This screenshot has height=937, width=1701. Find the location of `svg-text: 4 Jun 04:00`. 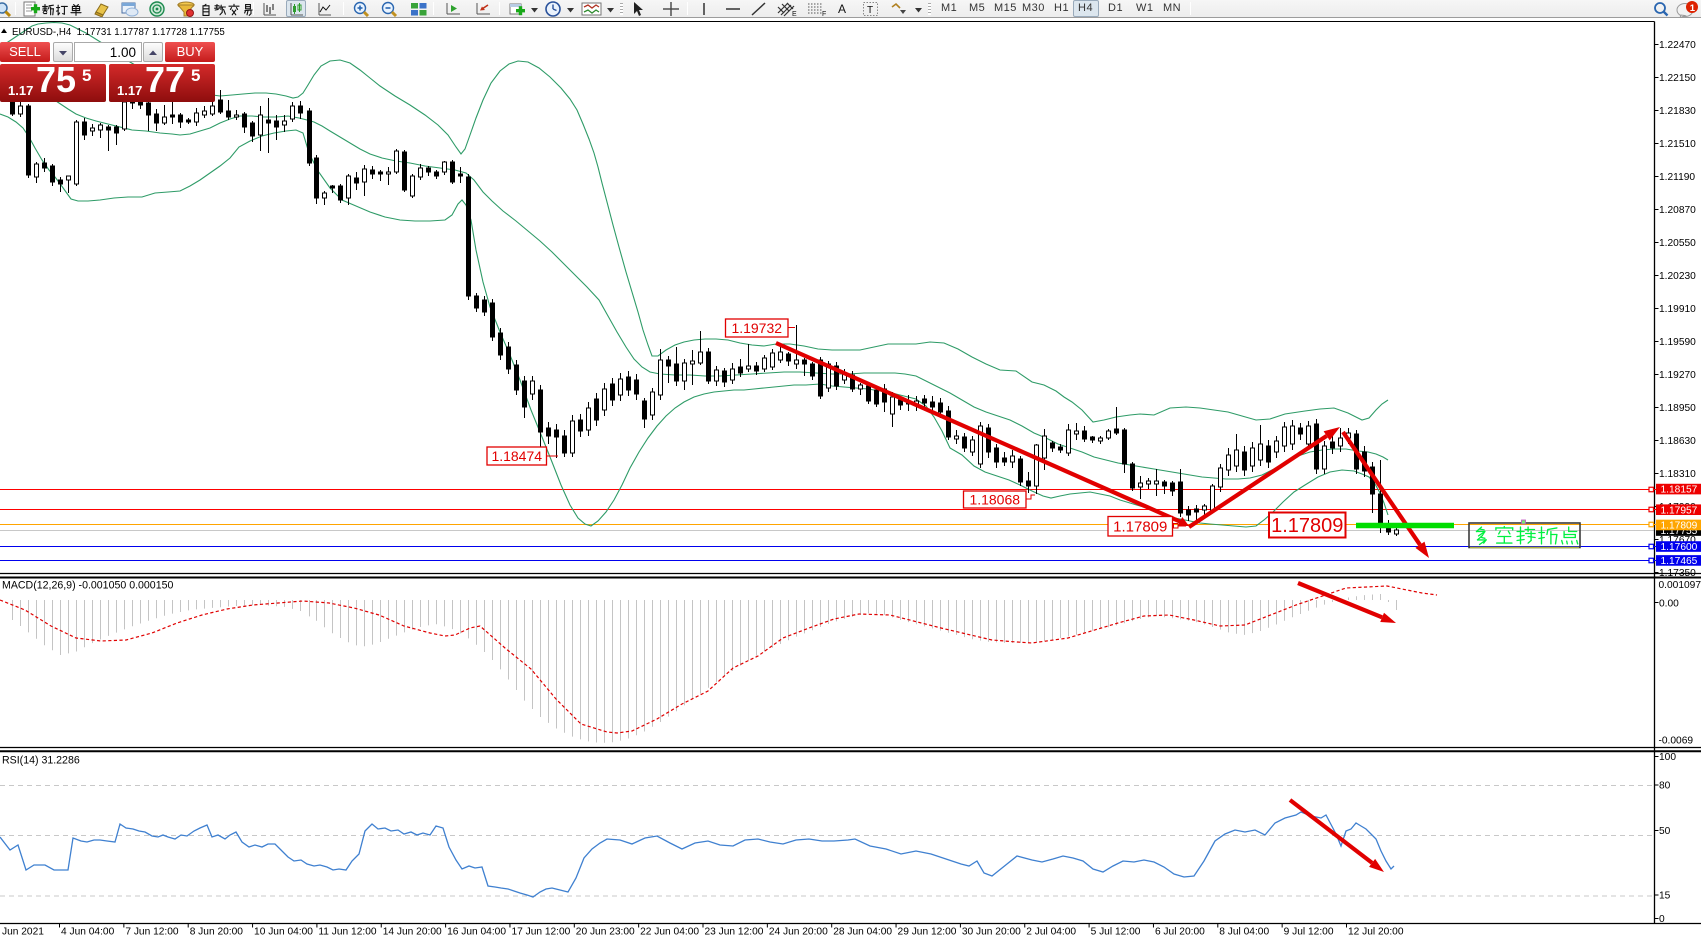

svg-text: 4 Jun 04:00 is located at coordinates (88, 932).